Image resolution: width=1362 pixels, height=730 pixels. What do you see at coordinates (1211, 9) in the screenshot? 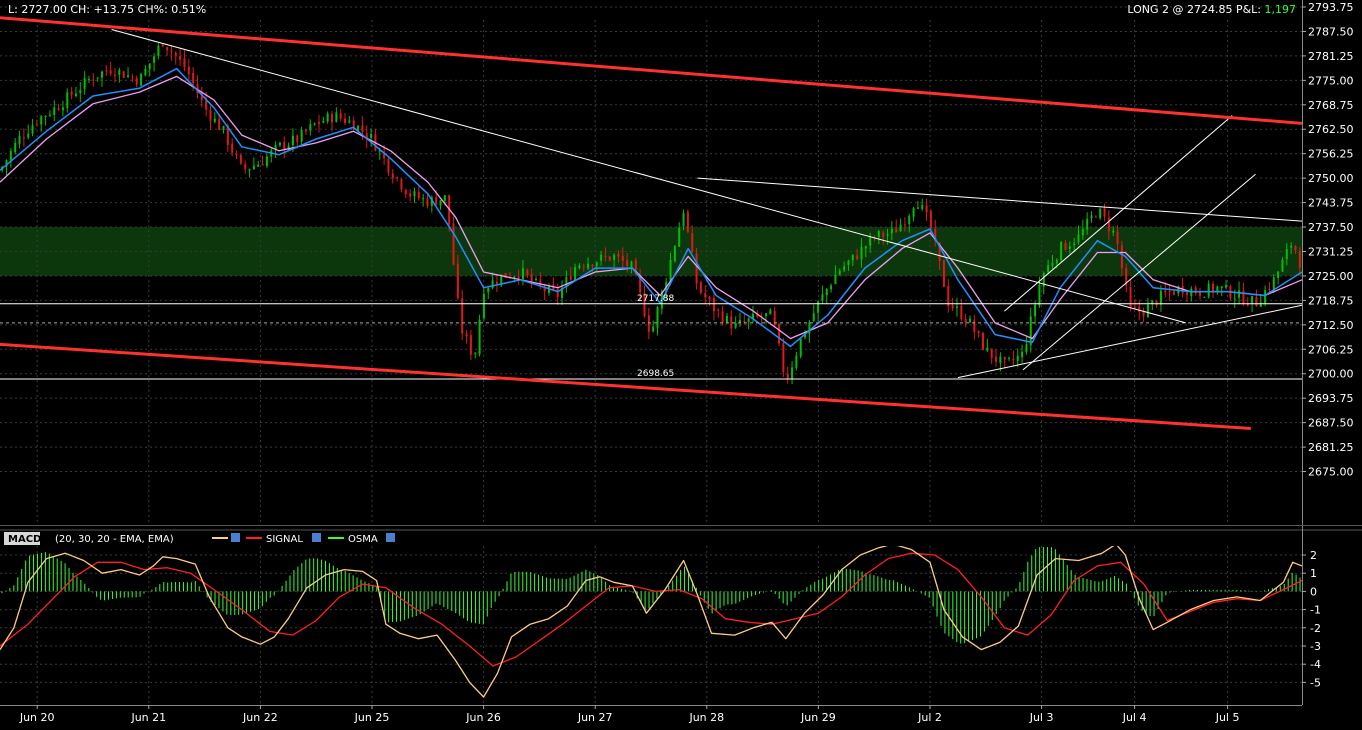
I see `position-readout: LONG 2 @ 2724.85 P&L: 1,197` at bounding box center [1211, 9].